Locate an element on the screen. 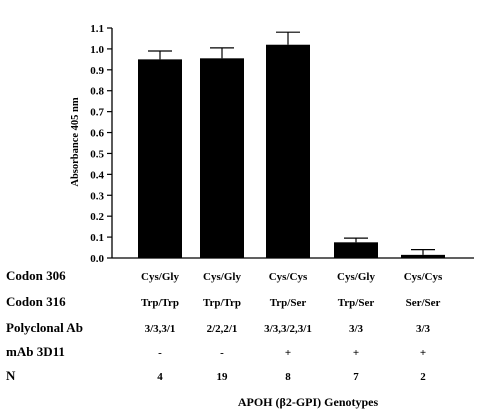 The width and height of the screenshot is (482, 414). y-tick-label: 0.5 is located at coordinates (97, 154).